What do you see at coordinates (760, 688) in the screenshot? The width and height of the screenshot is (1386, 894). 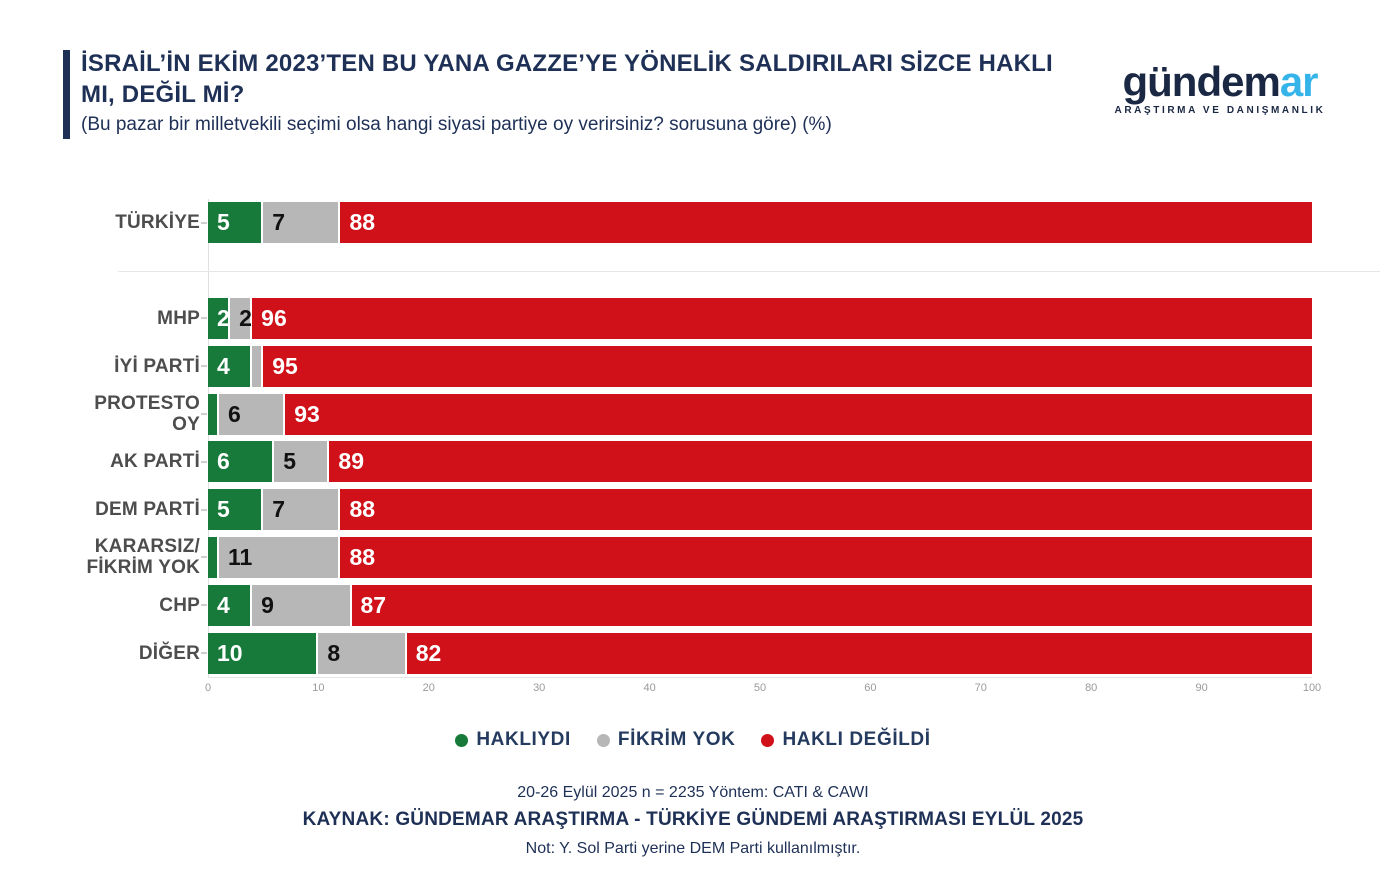 I see `x-axis-tick-label: 50` at bounding box center [760, 688].